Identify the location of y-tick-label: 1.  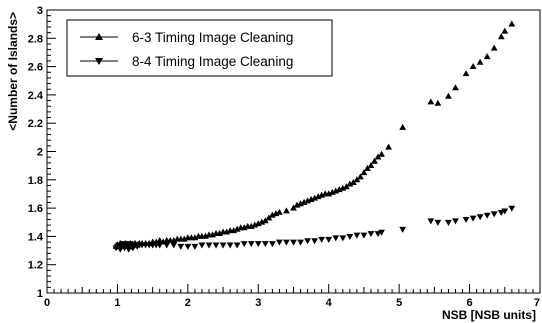
(40, 294).